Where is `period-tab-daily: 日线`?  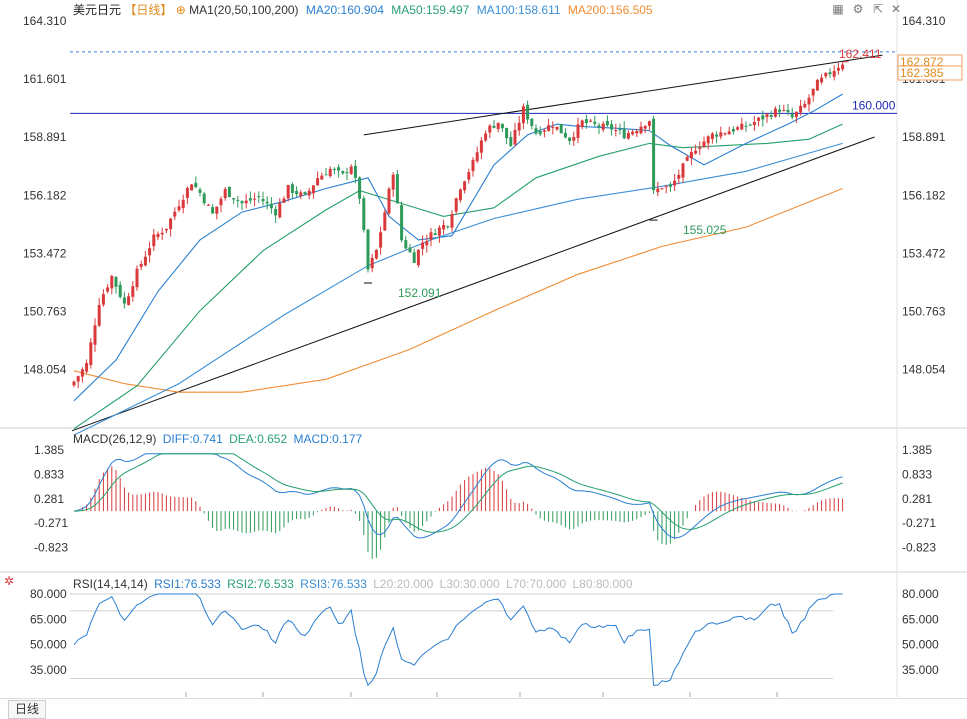 period-tab-daily: 日线 is located at coordinates (27, 709).